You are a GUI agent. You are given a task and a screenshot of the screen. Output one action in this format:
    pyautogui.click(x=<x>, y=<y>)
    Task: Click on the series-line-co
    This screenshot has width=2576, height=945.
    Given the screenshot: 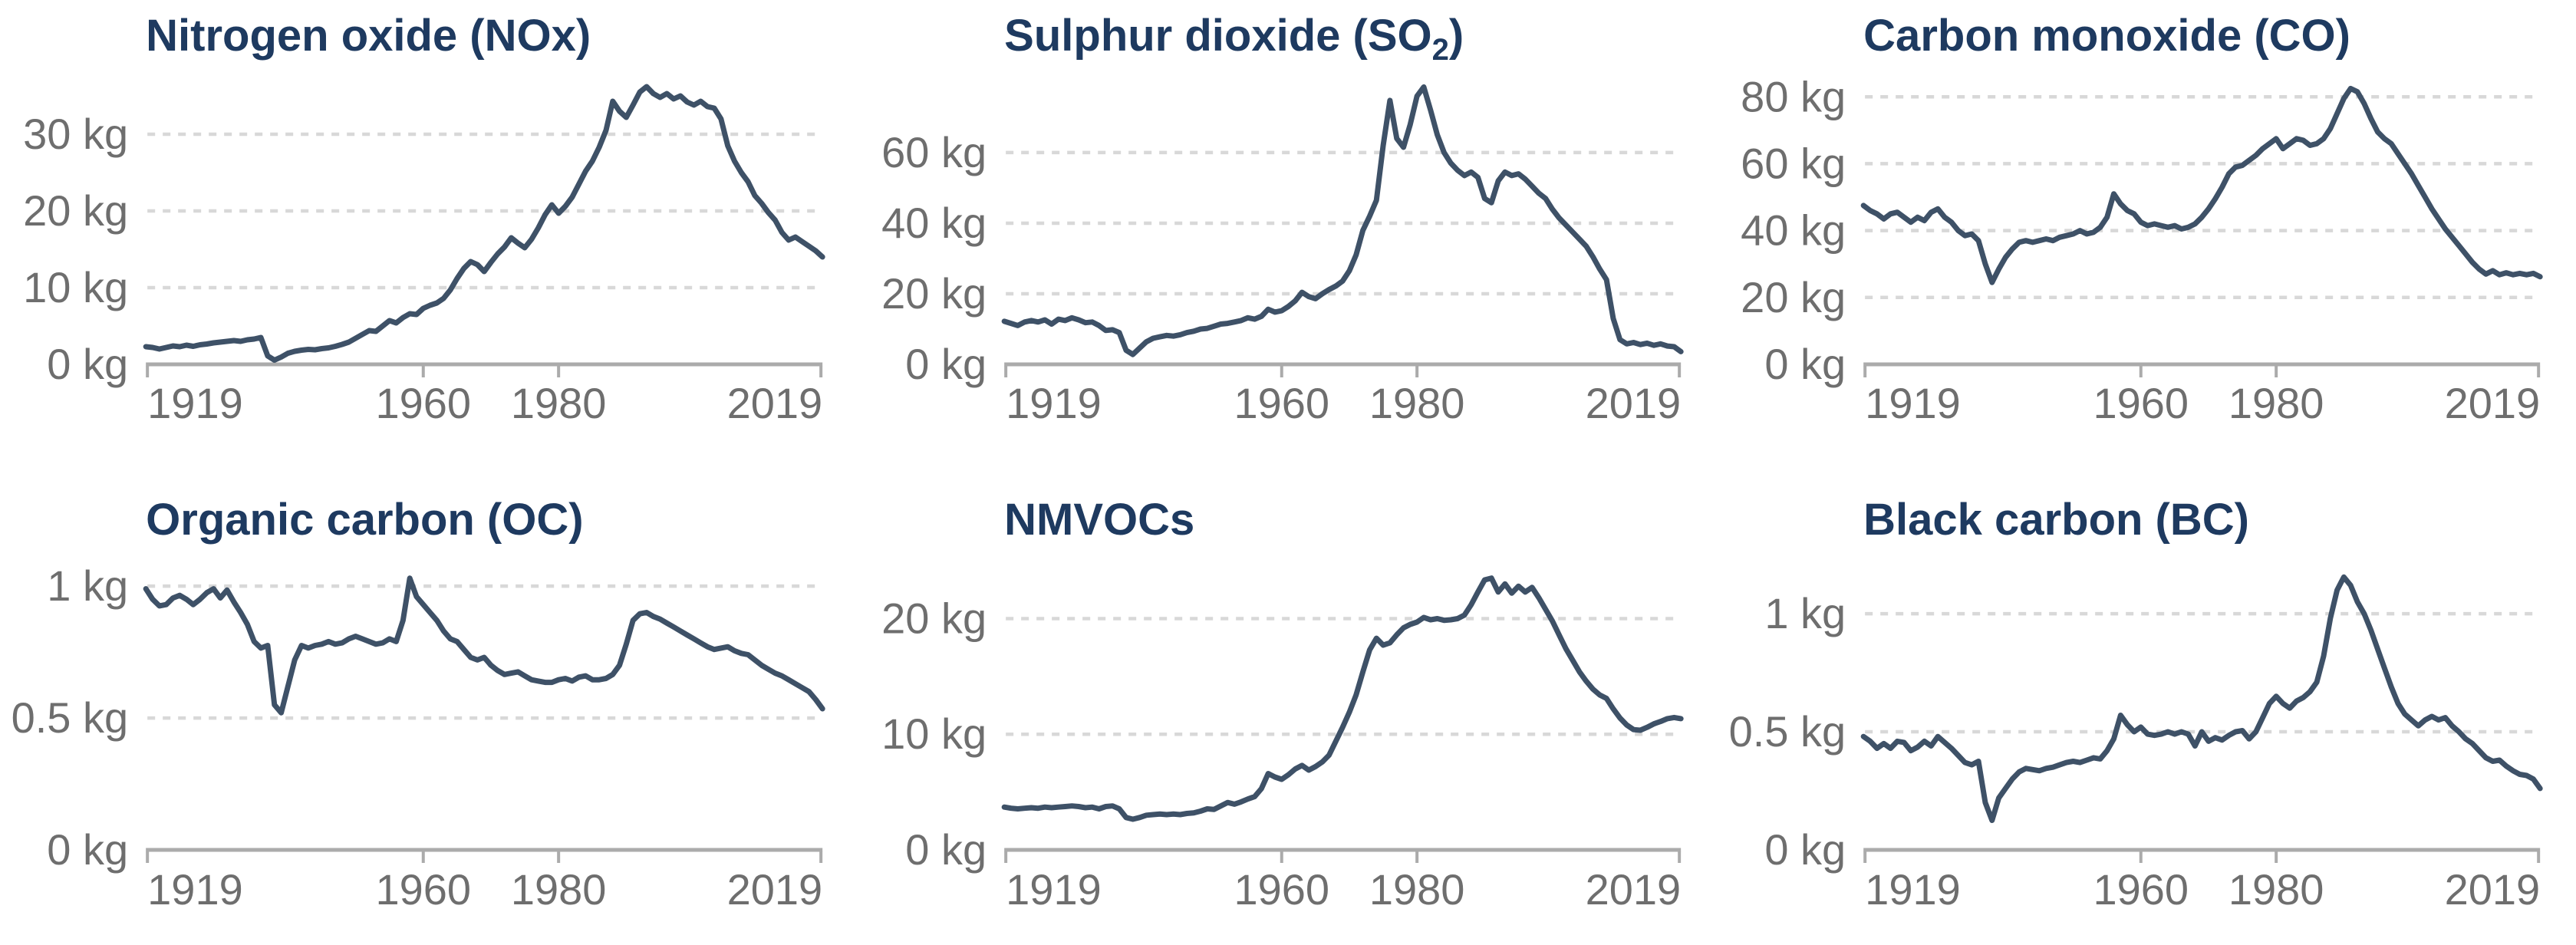 What is the action you would take?
    pyautogui.click(x=2201, y=185)
    